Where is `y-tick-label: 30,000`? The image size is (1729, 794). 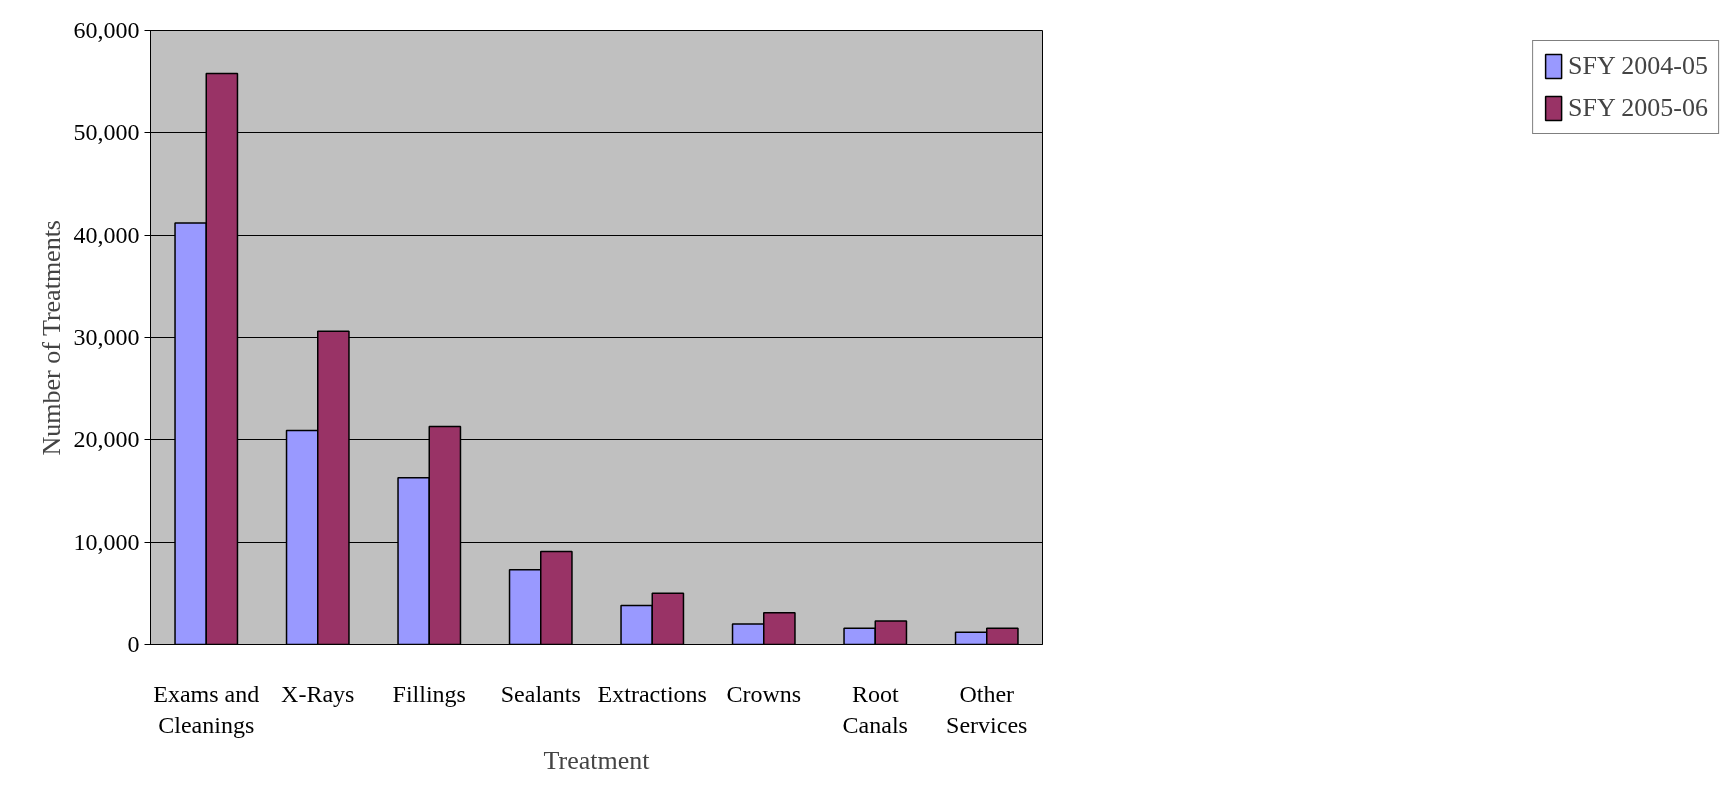 y-tick-label: 30,000 is located at coordinates (106, 337).